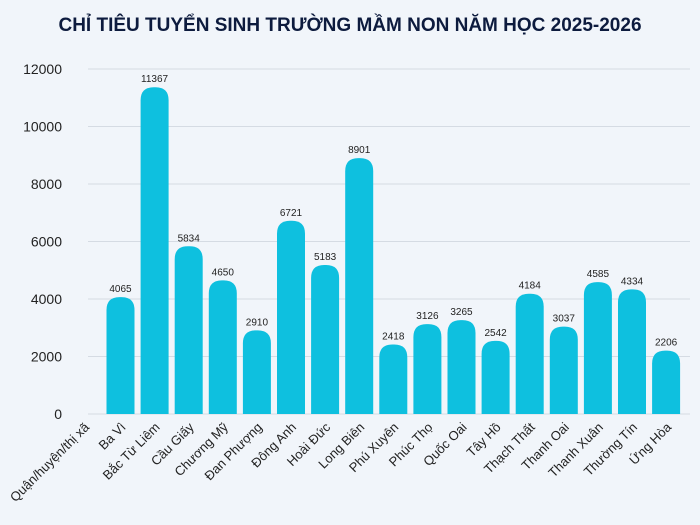  Describe the element at coordinates (393, 336) in the screenshot. I see `data-label: 2418` at that location.